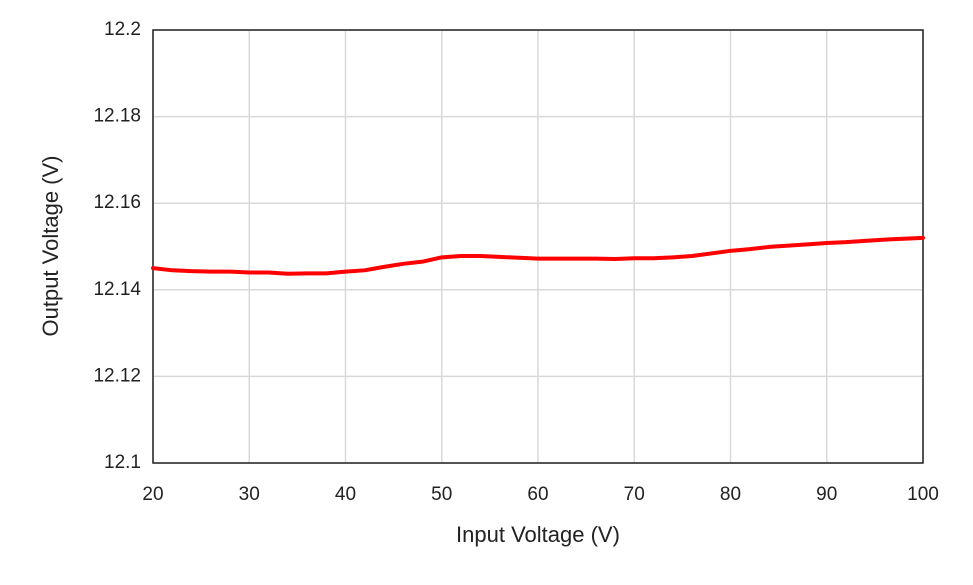 Image resolution: width=973 pixels, height=585 pixels. Describe the element at coordinates (117, 375) in the screenshot. I see `y-tick-label: 12.12` at that location.